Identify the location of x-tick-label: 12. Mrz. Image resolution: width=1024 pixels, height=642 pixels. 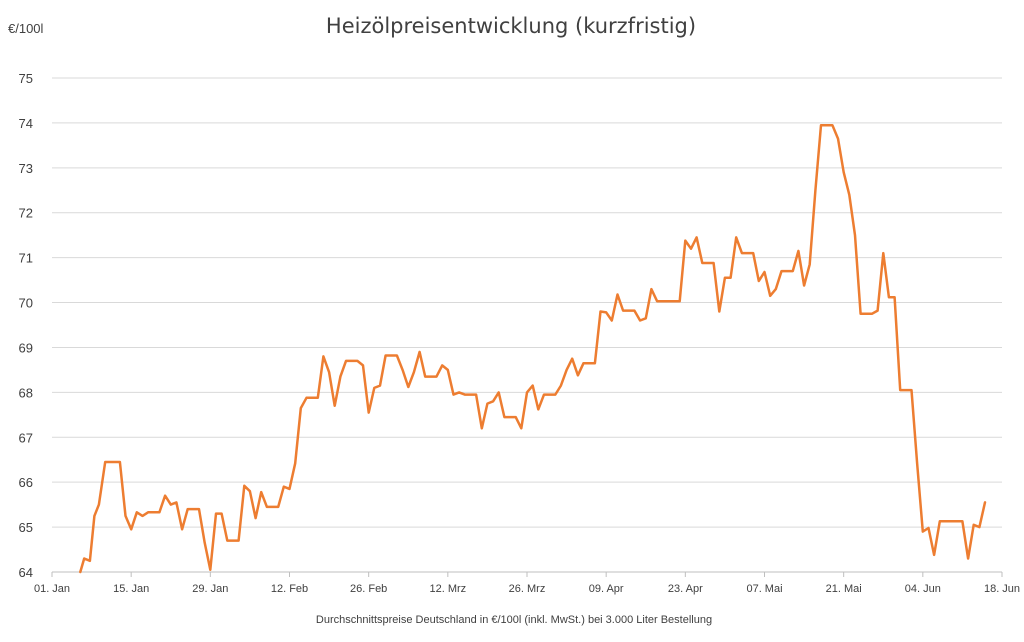
(447, 589).